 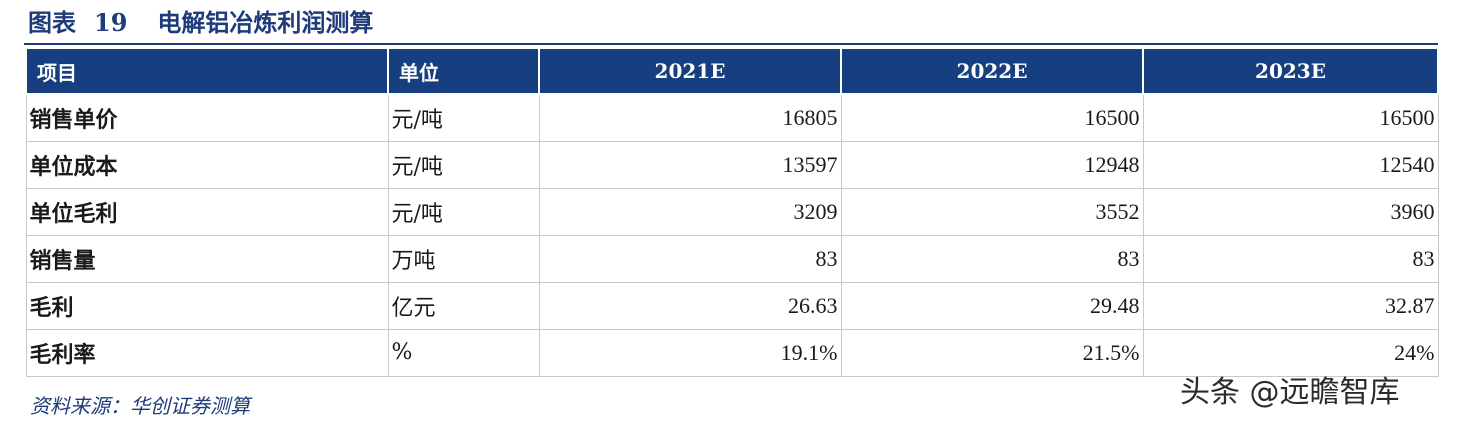 What do you see at coordinates (207, 211) in the screenshot?
I see `row-item-label: 单位毛利` at bounding box center [207, 211].